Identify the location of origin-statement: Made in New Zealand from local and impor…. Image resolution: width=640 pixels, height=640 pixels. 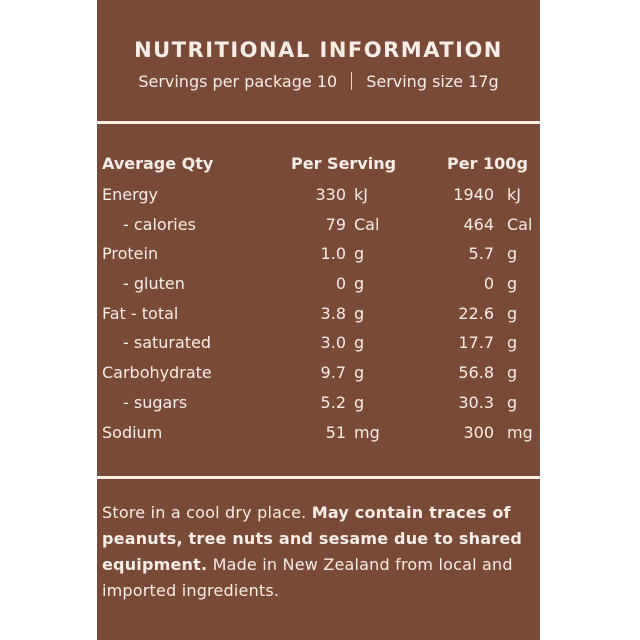
(307, 577).